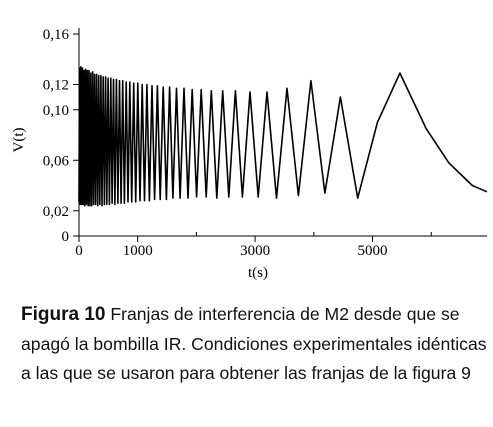 The height and width of the screenshot is (427, 493). What do you see at coordinates (56, 86) in the screenshot?
I see `y-tick-label: 0,12` at bounding box center [56, 86].